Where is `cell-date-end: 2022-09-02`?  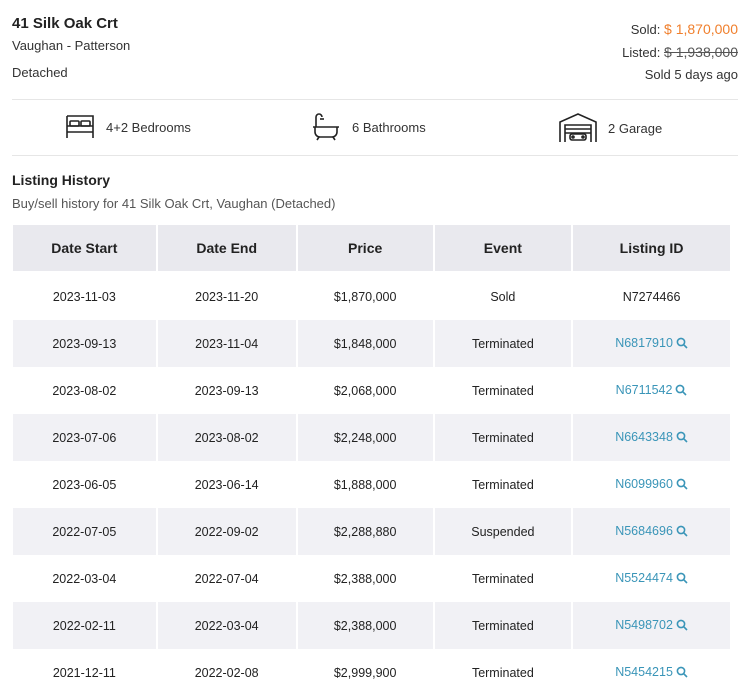
cell-date-end: 2022-09-02 is located at coordinates (226, 531).